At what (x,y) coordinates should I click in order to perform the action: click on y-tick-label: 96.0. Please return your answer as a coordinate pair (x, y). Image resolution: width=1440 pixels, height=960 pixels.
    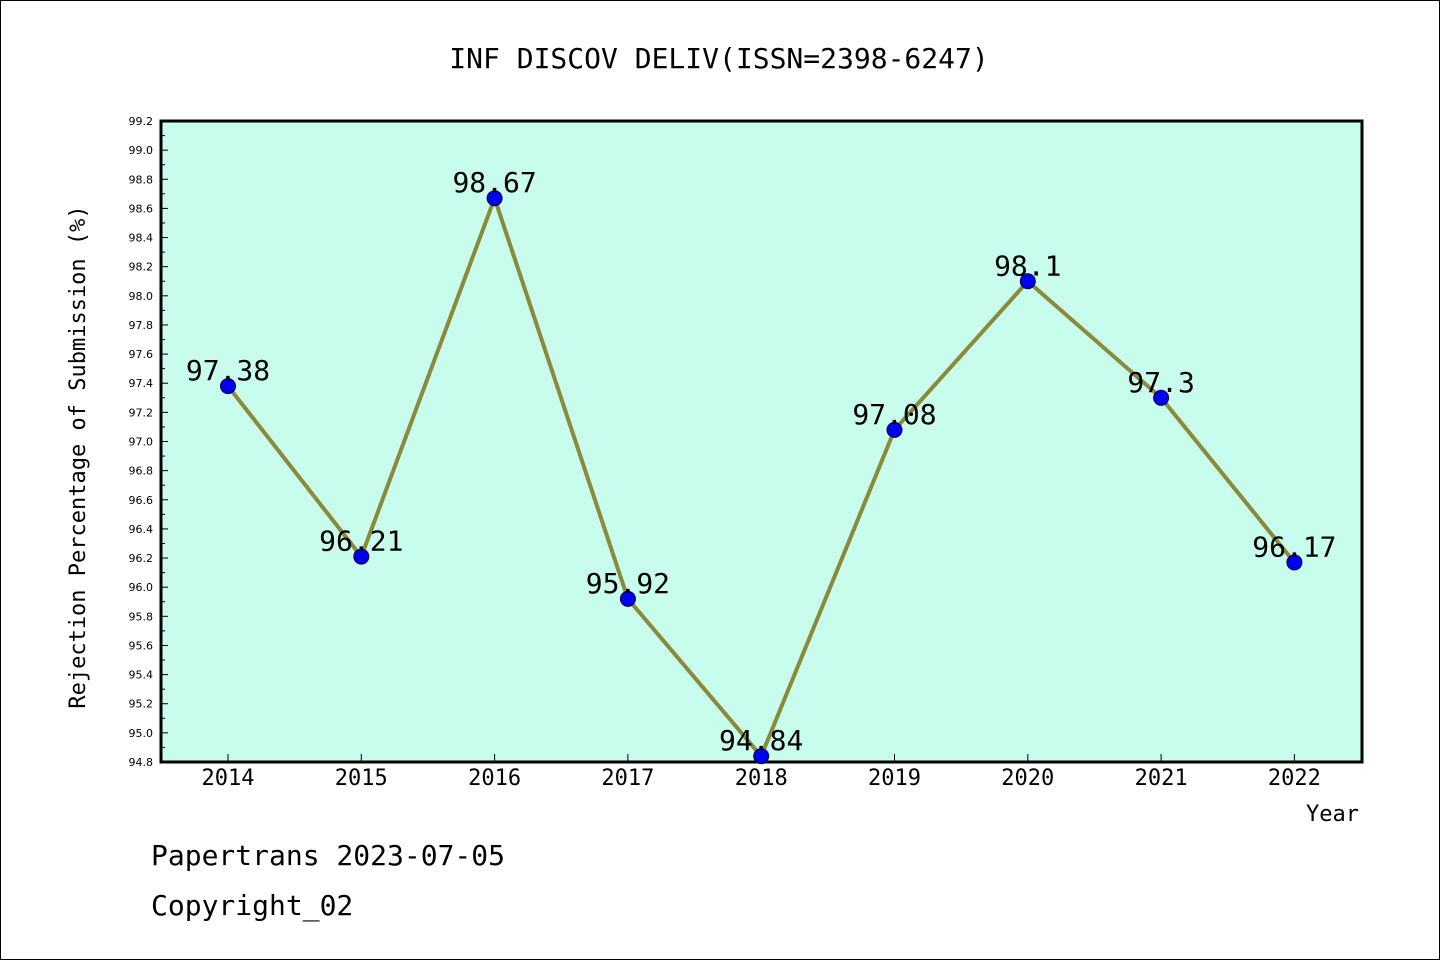
    Looking at the image, I should click on (141, 587).